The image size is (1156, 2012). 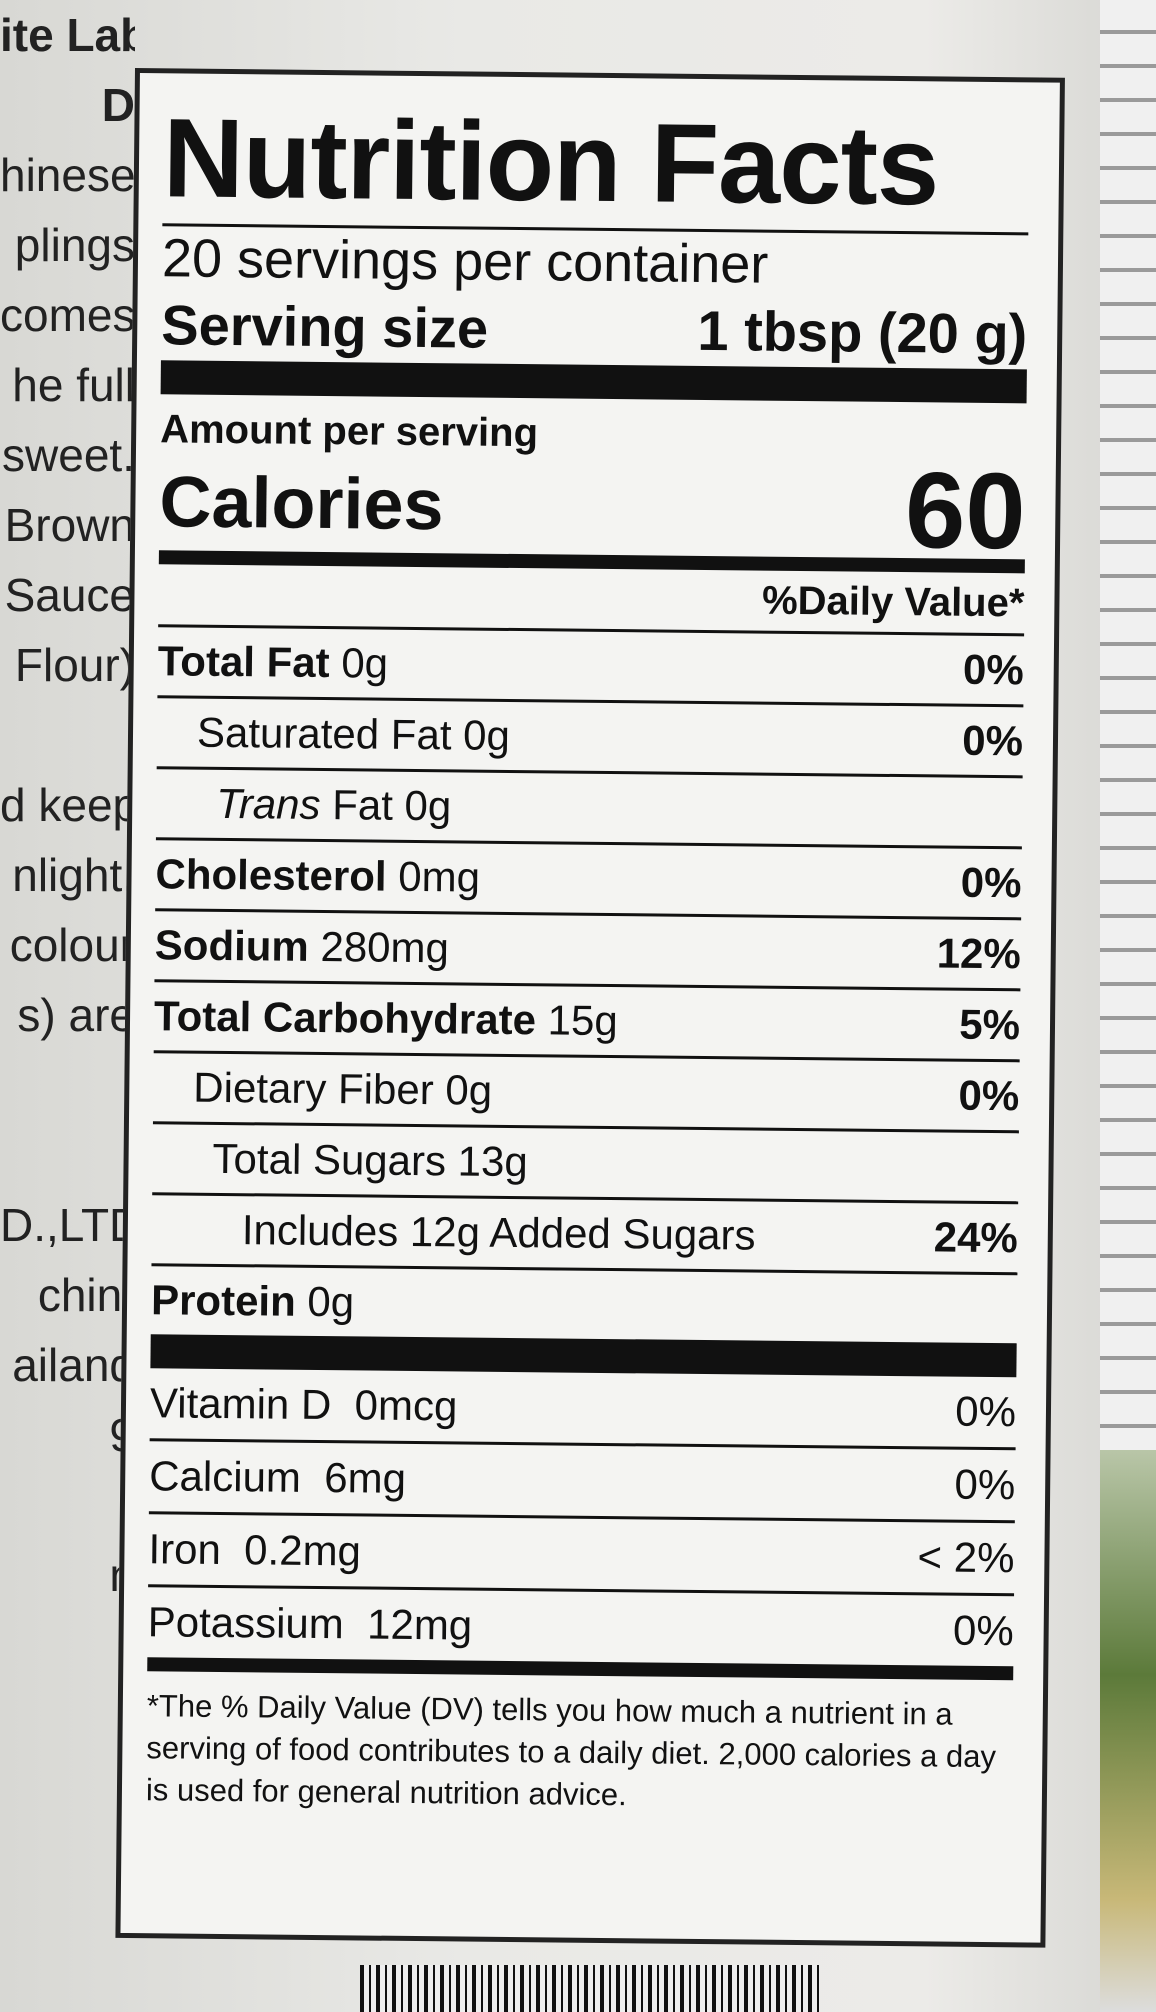 I want to click on vitamin-row: Potassium 12mg 0%, so click(x=581, y=1625).